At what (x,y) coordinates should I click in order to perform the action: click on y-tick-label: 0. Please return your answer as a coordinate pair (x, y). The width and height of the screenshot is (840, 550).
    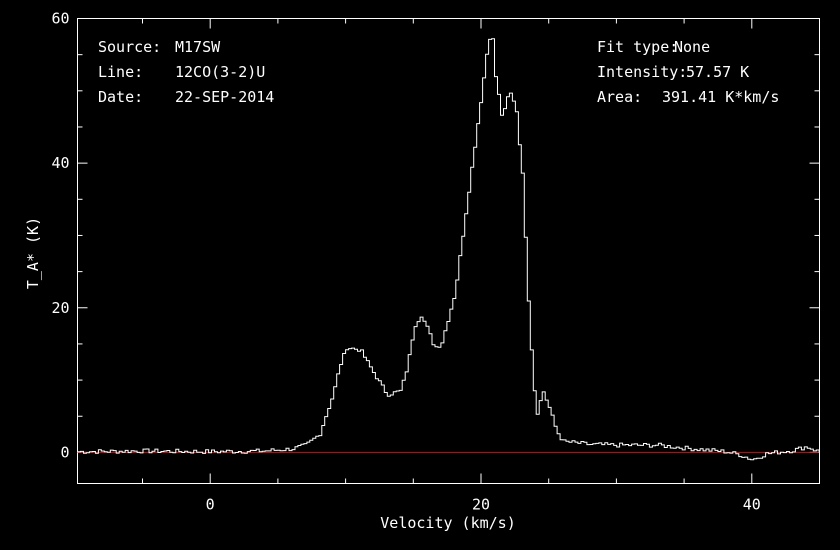
    Looking at the image, I should click on (64, 452).